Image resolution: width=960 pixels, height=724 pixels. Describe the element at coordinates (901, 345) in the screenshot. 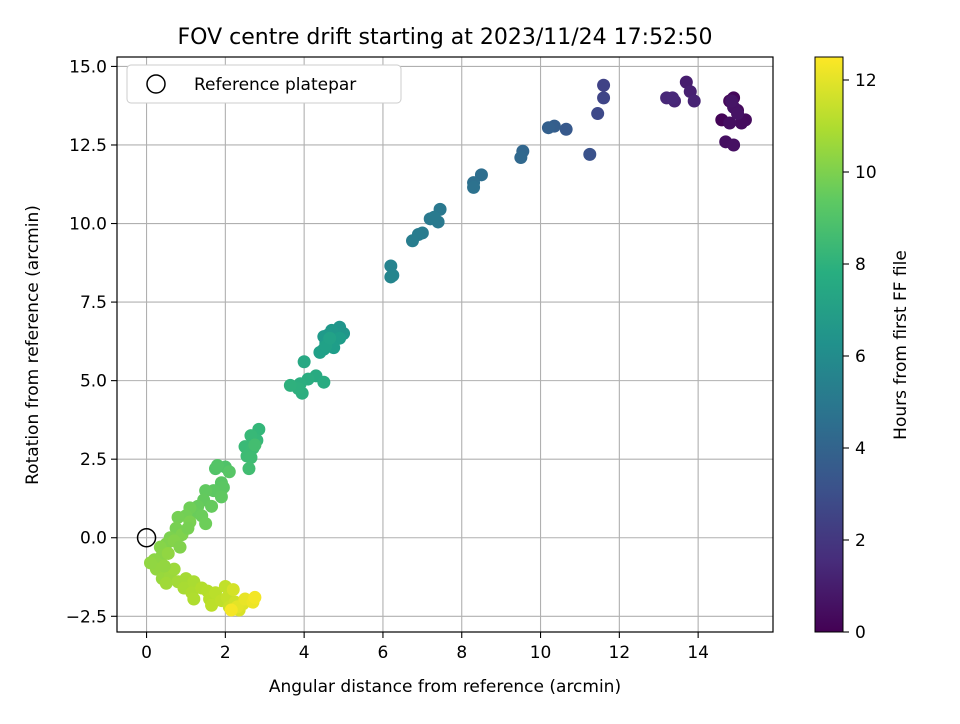

I see `colorbar-label: Hours from first FF file` at that location.